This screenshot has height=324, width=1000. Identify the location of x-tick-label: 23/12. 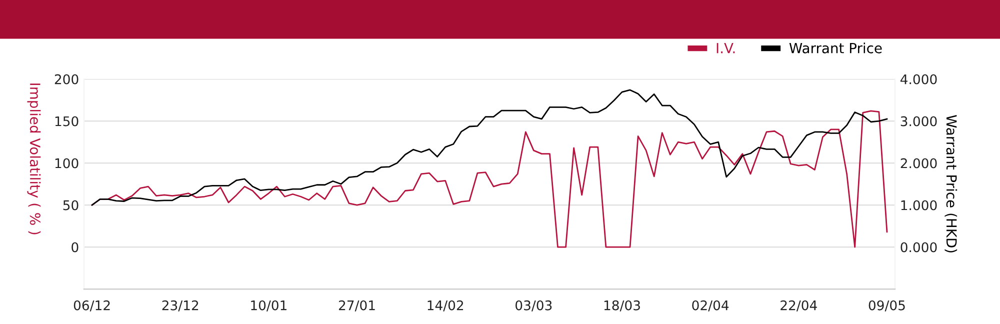
(180, 306).